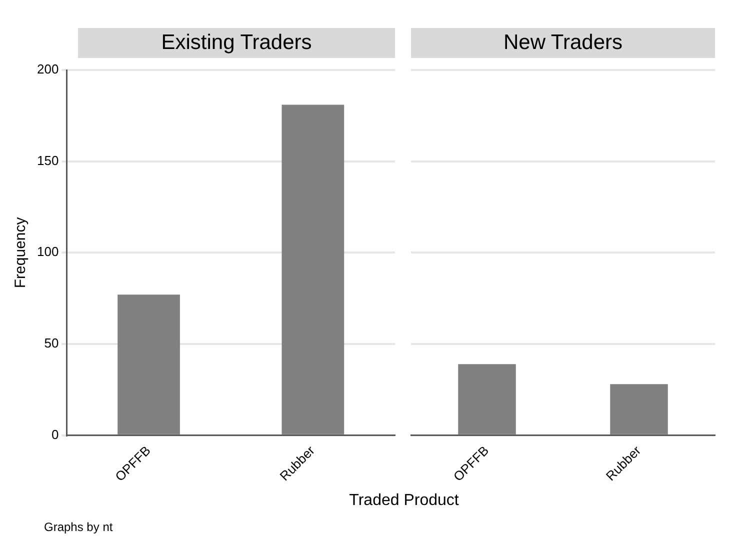  What do you see at coordinates (47, 252) in the screenshot?
I see `y-tick-label: 100` at bounding box center [47, 252].